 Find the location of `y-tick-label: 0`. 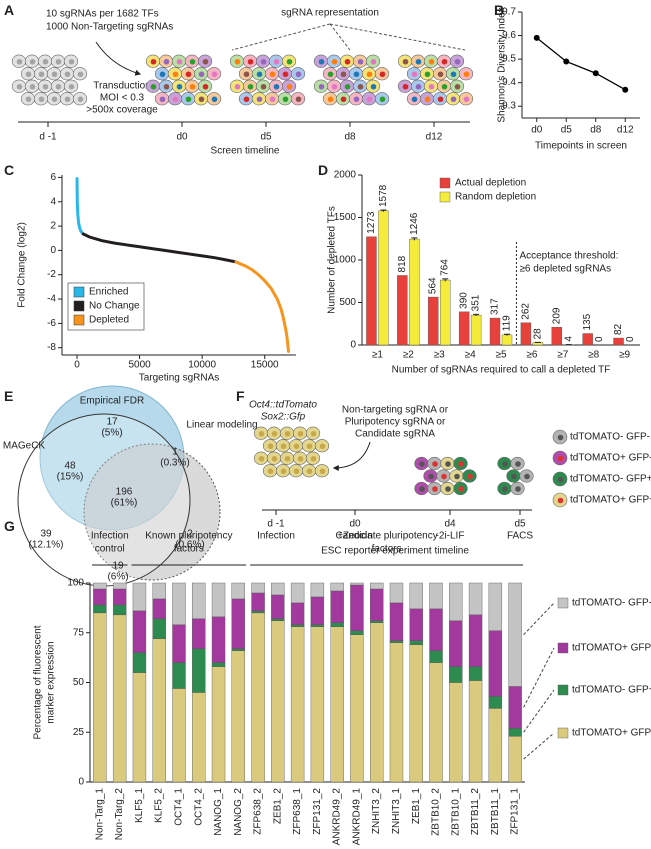

y-tick-label: 0 is located at coordinates (81, 782).